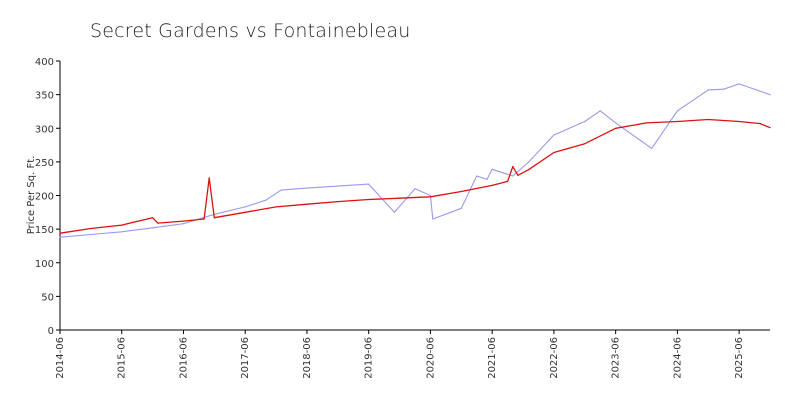 The height and width of the screenshot is (404, 800). Describe the element at coordinates (554, 358) in the screenshot. I see `x-tick-label: 2022-06` at that location.